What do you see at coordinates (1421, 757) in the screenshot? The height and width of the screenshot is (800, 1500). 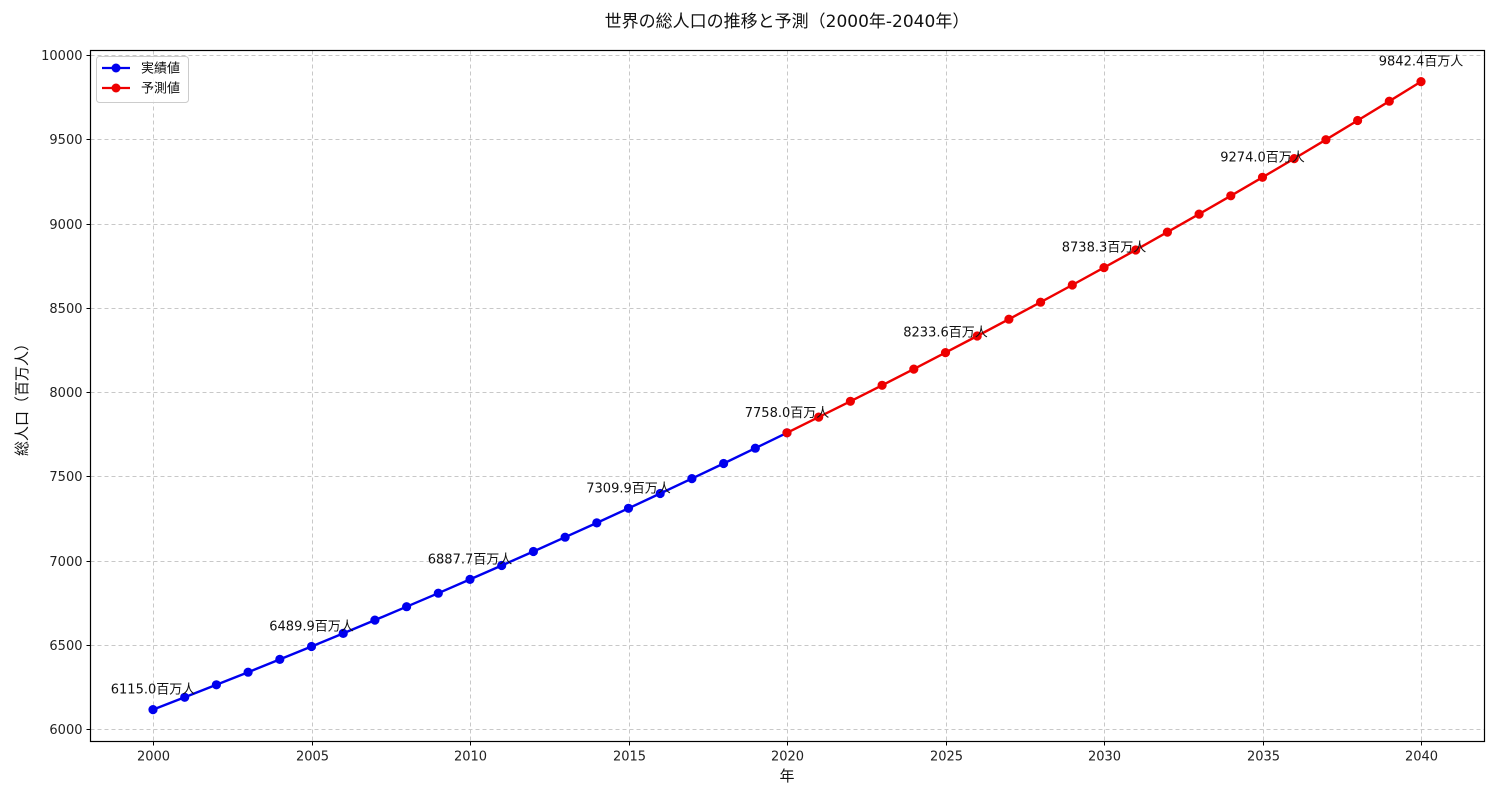 I see `x-tick-label: 2040` at bounding box center [1421, 757].